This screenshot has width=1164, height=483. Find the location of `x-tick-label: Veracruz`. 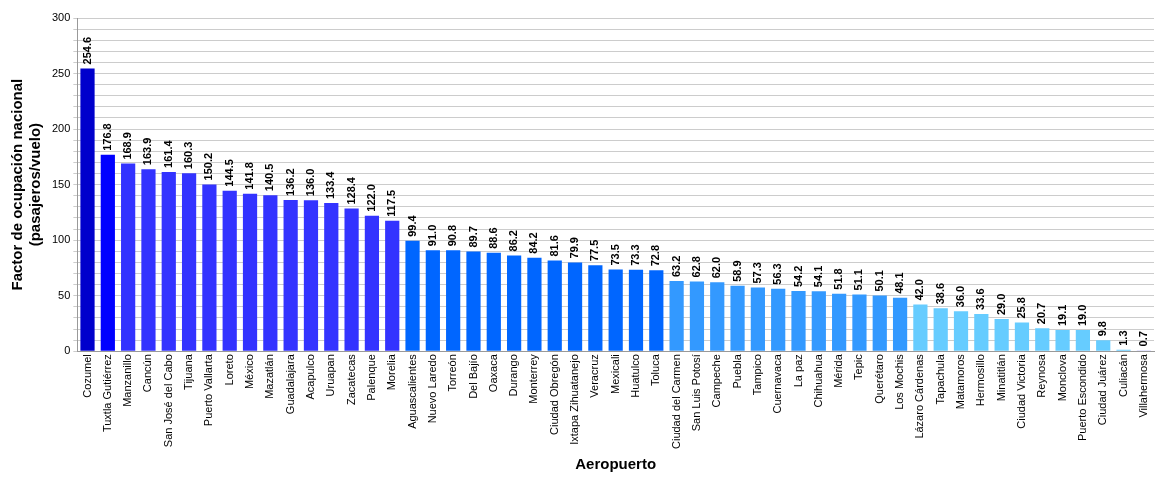

x-tick-label: Veracruz is located at coordinates (594, 376).